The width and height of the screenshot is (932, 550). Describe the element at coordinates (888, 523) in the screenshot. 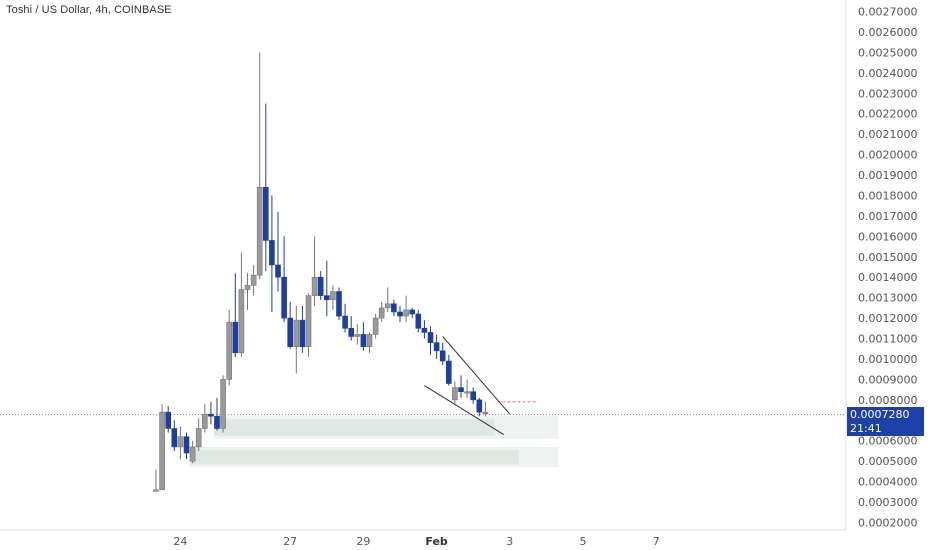

I see `y-tick-label: 0.0002000` at that location.